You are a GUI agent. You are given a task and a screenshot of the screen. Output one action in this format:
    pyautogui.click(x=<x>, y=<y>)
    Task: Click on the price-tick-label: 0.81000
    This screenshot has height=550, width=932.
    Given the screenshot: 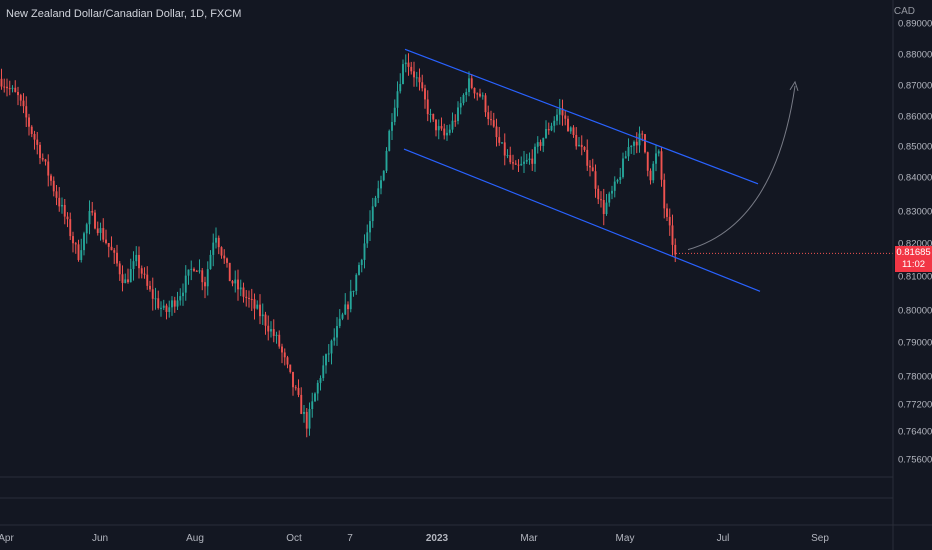 What is the action you would take?
    pyautogui.click(x=915, y=277)
    